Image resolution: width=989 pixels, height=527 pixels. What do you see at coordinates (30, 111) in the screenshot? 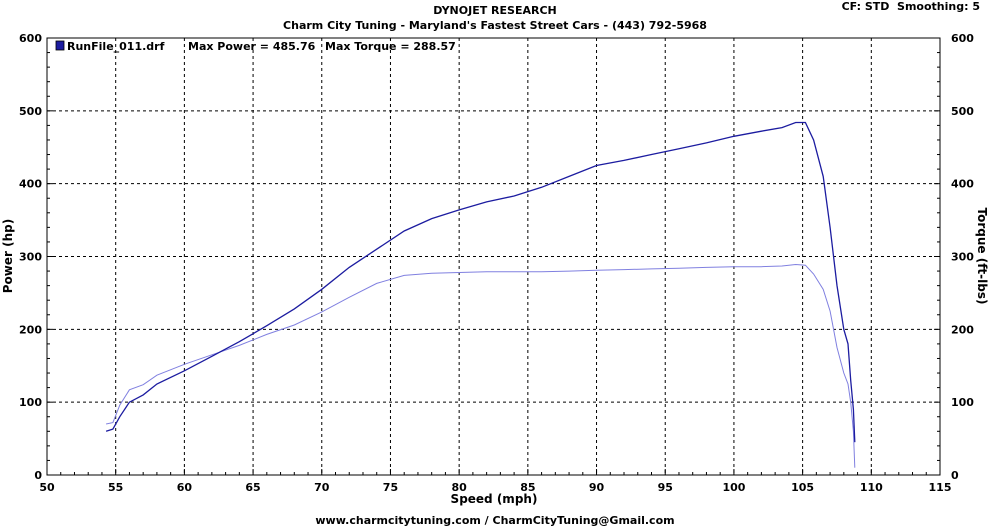
I see `y-tick-label: 500` at bounding box center [30, 111].